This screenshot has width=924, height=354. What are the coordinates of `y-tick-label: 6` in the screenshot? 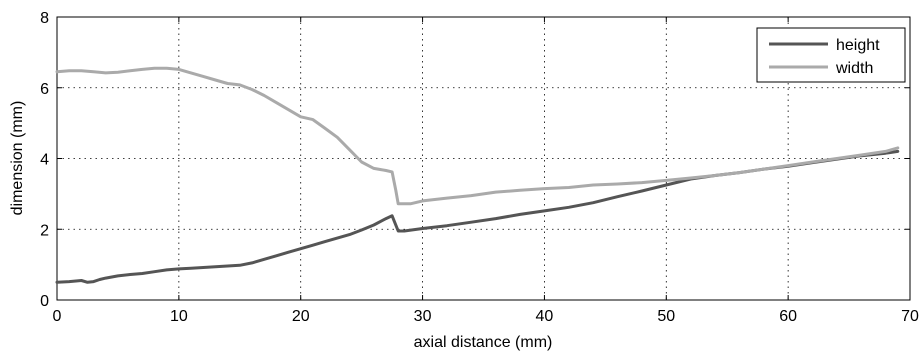 It's located at (44, 89).